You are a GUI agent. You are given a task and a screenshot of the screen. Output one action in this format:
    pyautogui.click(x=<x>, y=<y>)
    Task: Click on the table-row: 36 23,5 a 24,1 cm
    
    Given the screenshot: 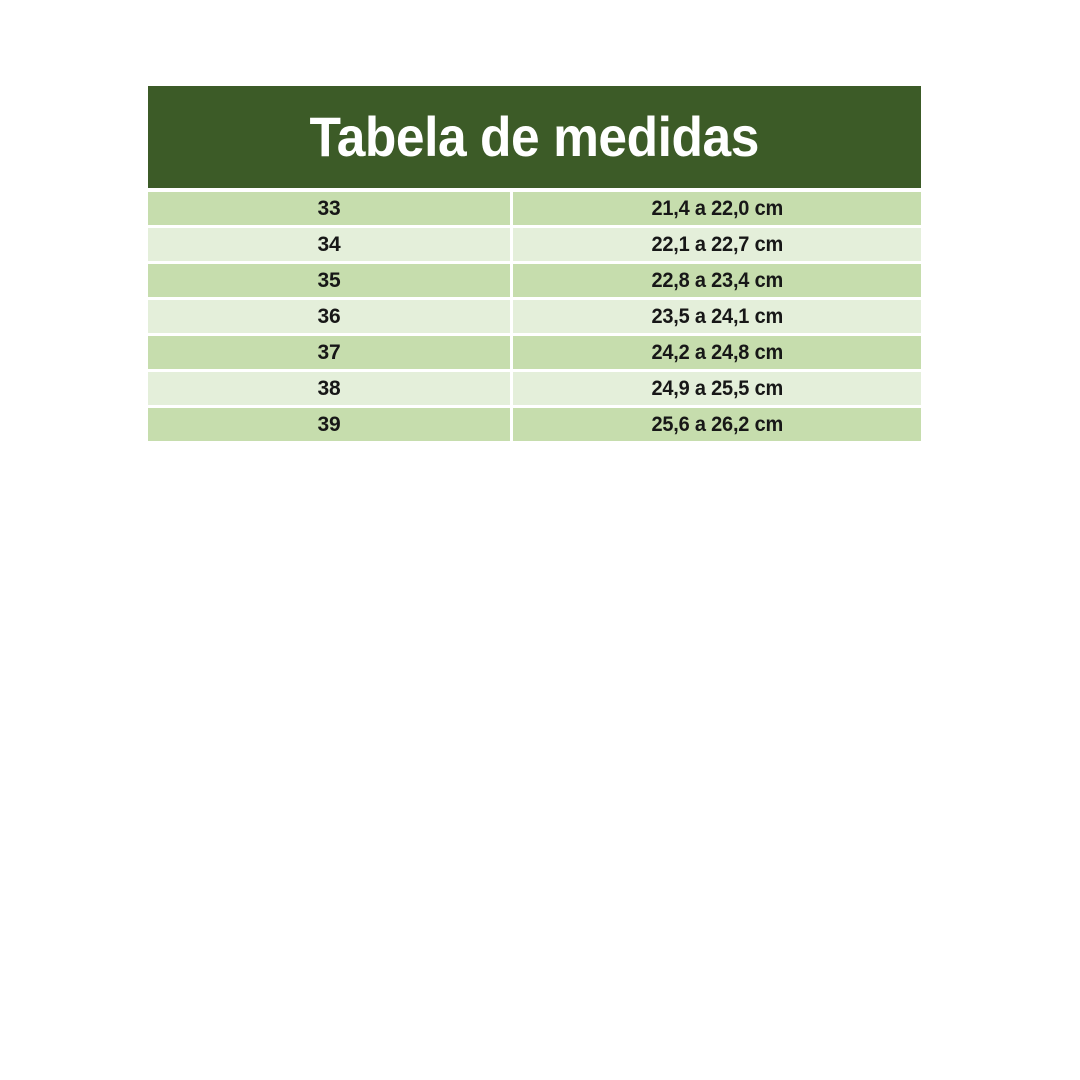 What is the action you would take?
    pyautogui.click(x=534, y=316)
    